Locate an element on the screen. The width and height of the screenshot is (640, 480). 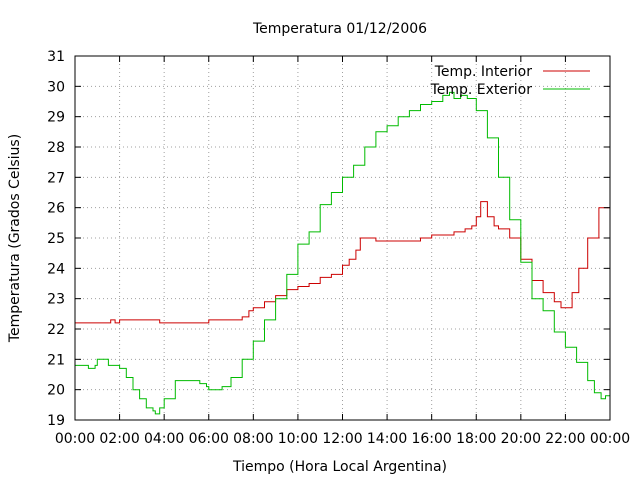
y-tick-label: 26 is located at coordinates (56, 209).